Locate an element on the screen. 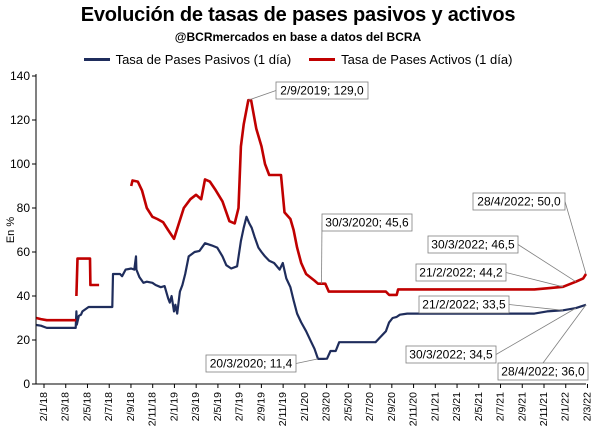  legend-item-pasivos: Tasa de Pases Pasivos (1 día) is located at coordinates (187, 59).